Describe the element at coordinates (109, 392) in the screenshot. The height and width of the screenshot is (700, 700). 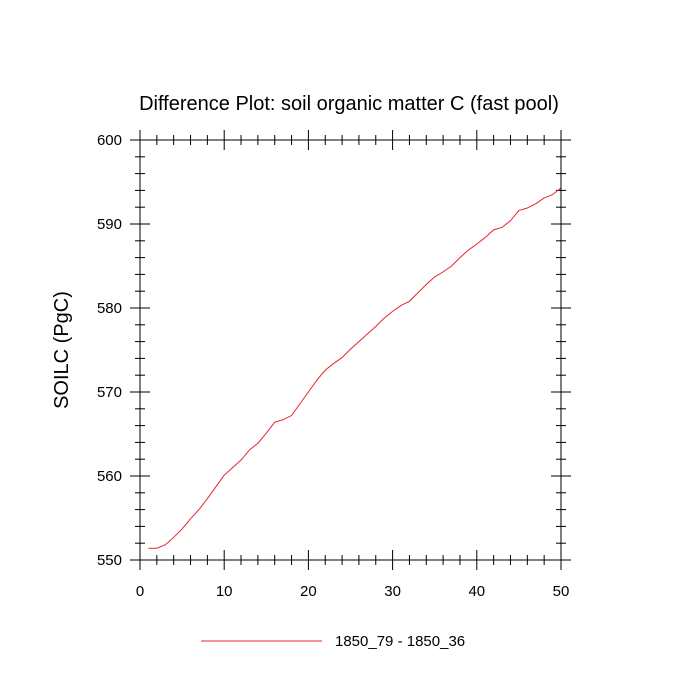
I see `y-tick-label: 570` at that location.